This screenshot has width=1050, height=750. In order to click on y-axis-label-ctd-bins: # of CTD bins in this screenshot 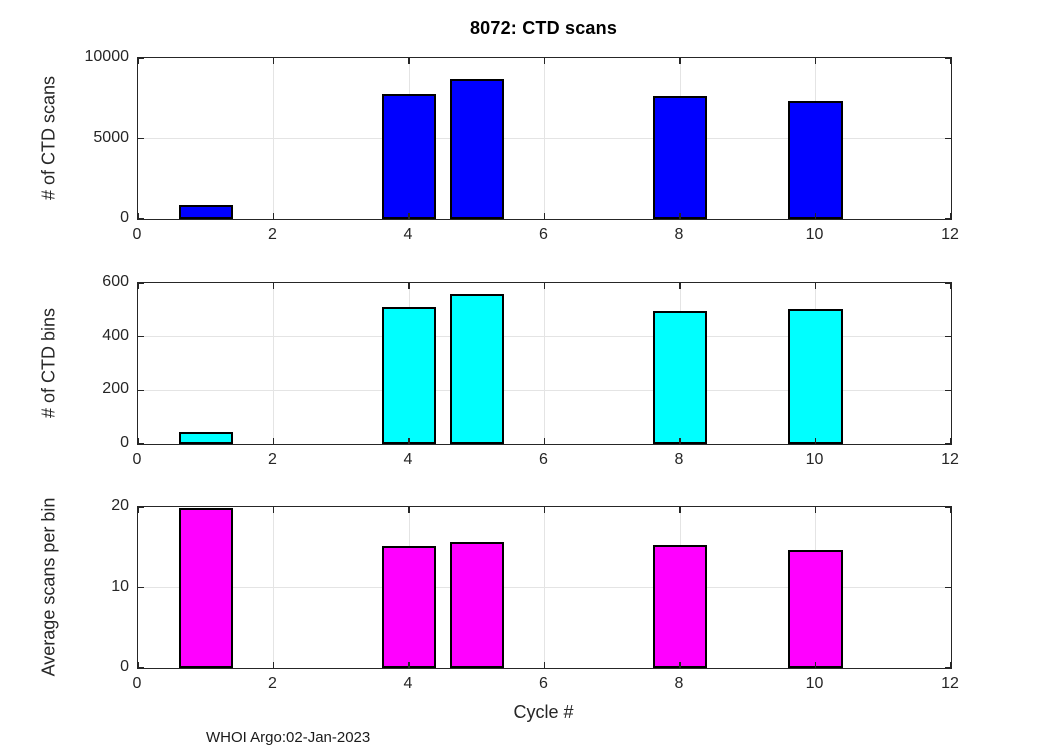, I will do `click(48, 362)`.